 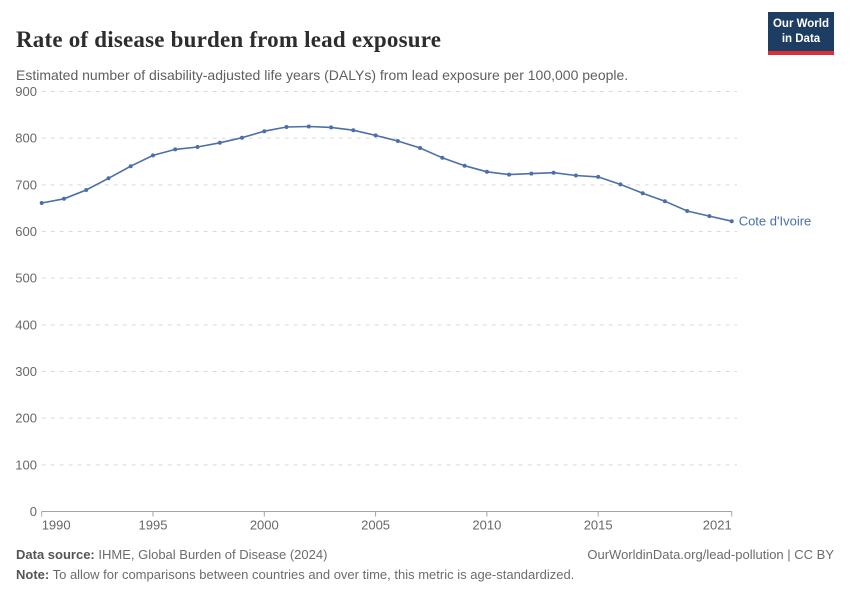 I want to click on y-axis-tick-label: 800, so click(x=26, y=138).